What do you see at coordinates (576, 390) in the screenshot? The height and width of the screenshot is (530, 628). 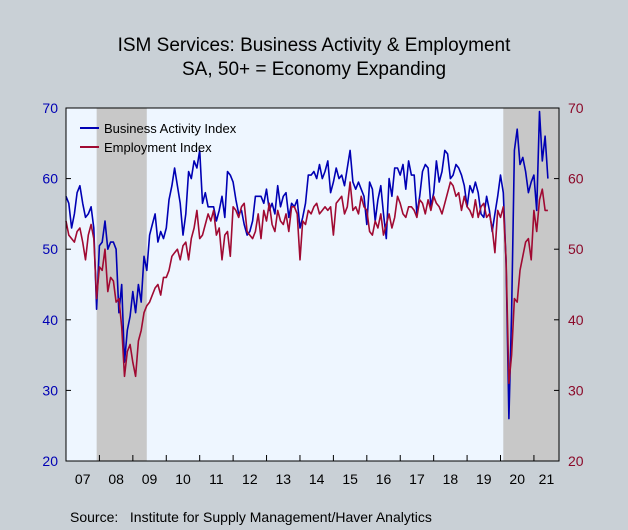 I see `right-y-tick-label: 30` at bounding box center [576, 390].